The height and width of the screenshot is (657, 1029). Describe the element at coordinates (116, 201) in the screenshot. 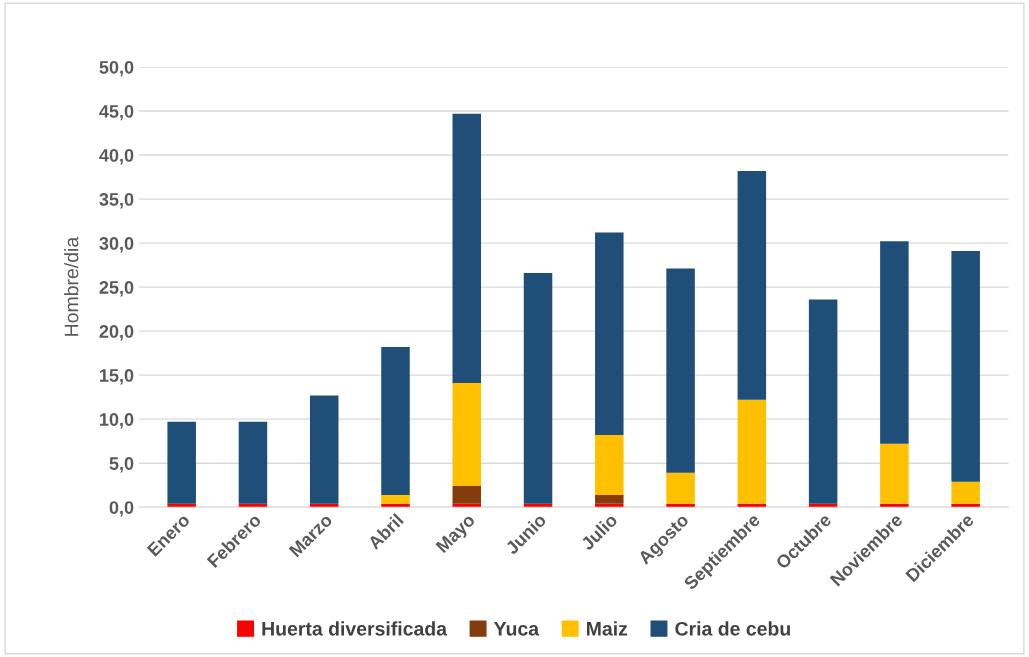

I see `y-tick-label: 35,0` at that location.